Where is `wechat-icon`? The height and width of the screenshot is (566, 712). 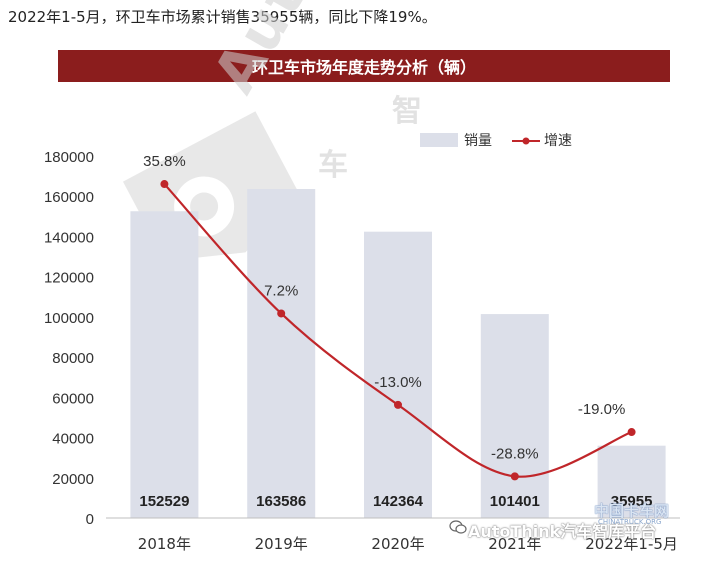 wechat-icon is located at coordinates (458, 527).